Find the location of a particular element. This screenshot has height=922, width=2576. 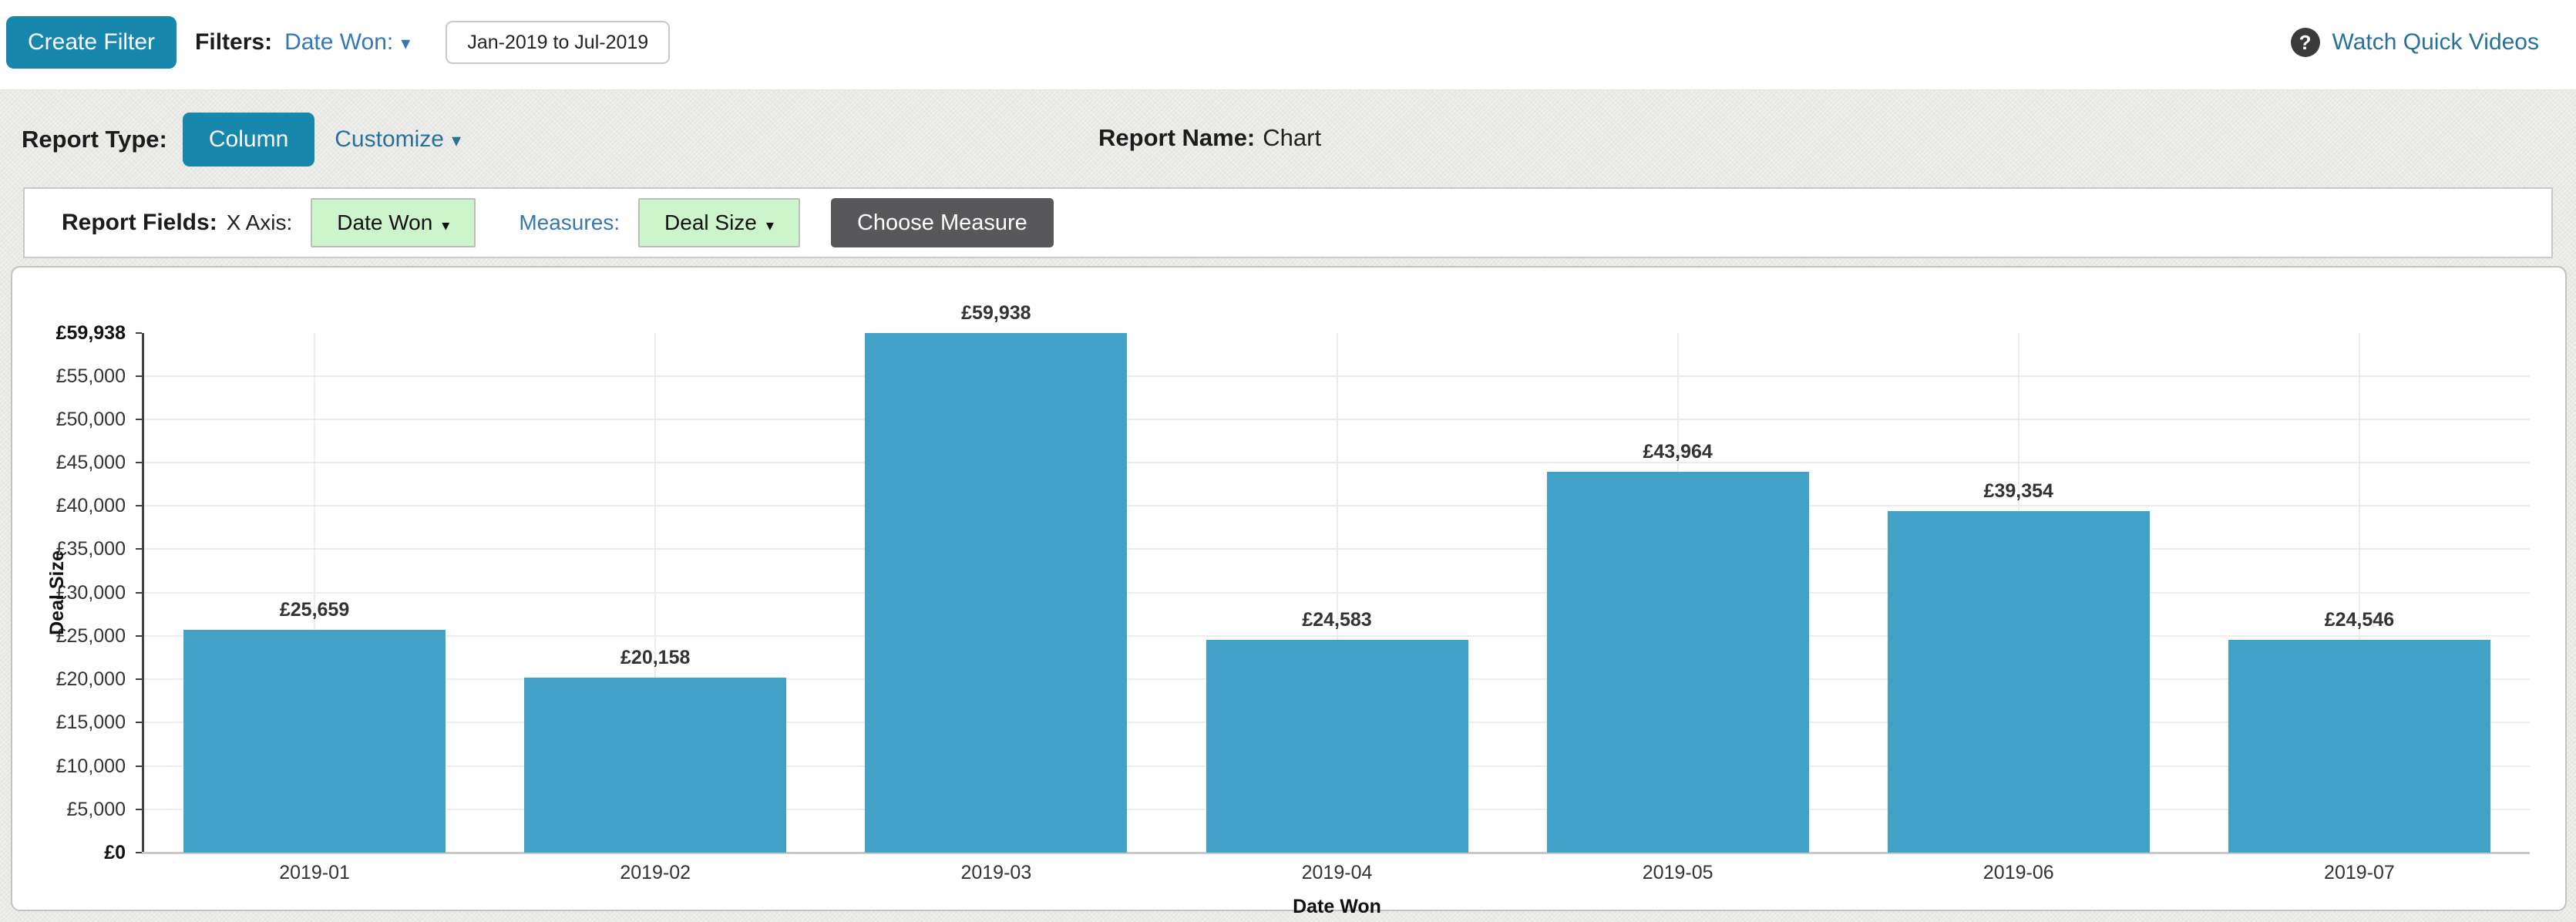

x-tick-label: 2019-01 is located at coordinates (314, 873).